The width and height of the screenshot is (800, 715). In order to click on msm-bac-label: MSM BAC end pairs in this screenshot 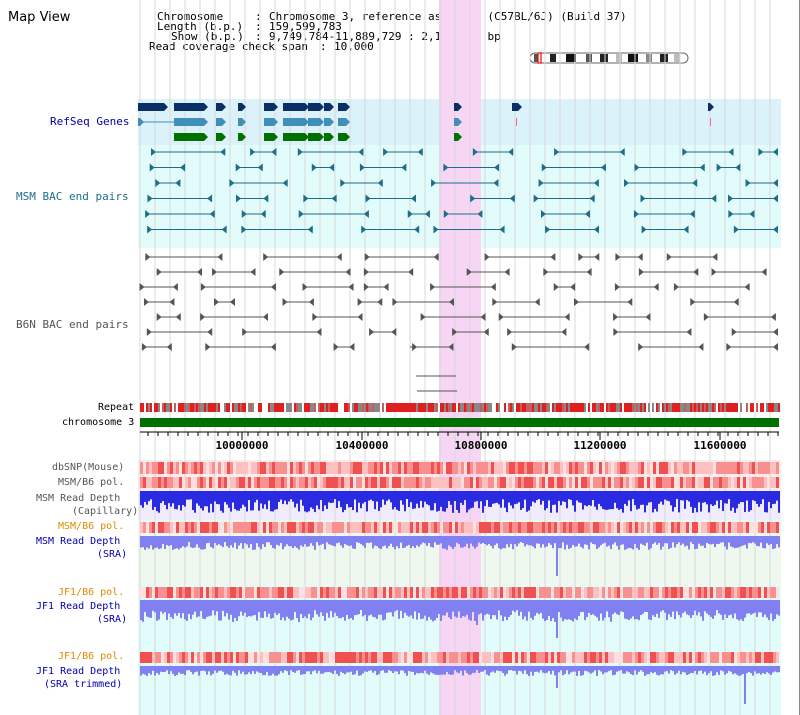, I will do `click(72, 196)`.